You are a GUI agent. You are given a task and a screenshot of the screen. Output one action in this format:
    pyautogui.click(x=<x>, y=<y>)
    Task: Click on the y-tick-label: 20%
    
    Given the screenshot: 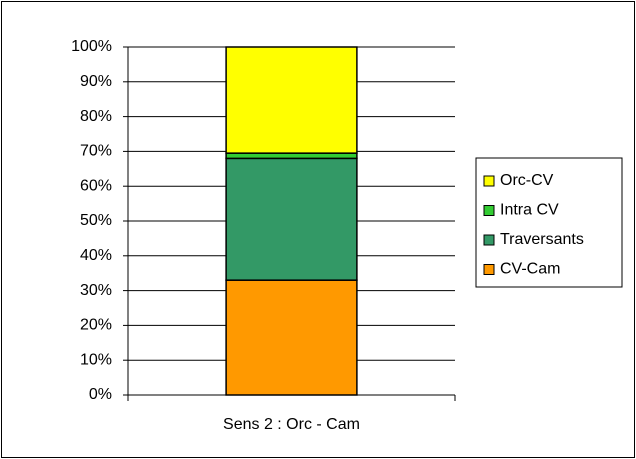 What is the action you would take?
    pyautogui.click(x=96, y=325)
    